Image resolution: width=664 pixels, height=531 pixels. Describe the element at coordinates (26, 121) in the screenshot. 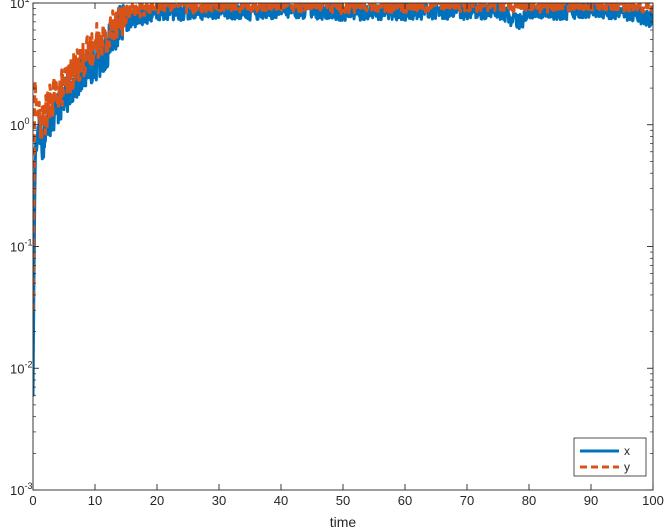

I see `y-tick-exponent: 0` at that location.